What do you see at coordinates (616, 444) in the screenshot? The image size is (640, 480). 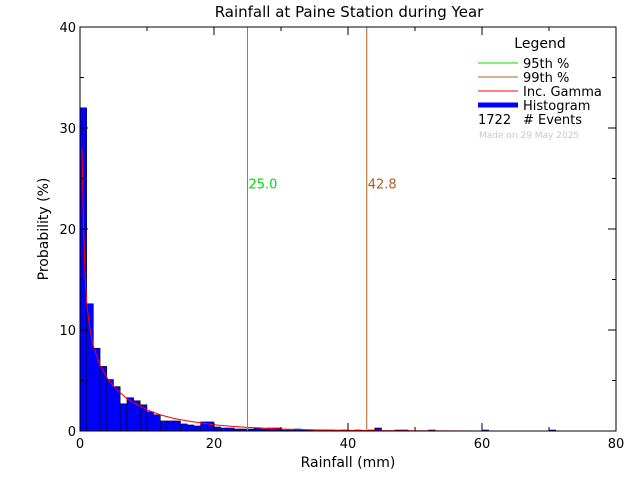 I see `x-tick-label: 80` at bounding box center [616, 444].